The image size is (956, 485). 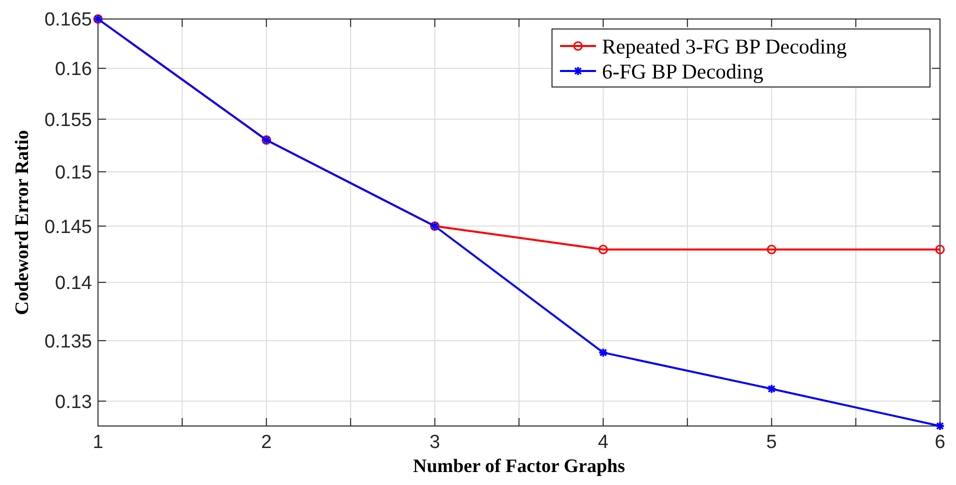 What do you see at coordinates (73, 402) in the screenshot?
I see `y-tick-label: 0.13` at bounding box center [73, 402].